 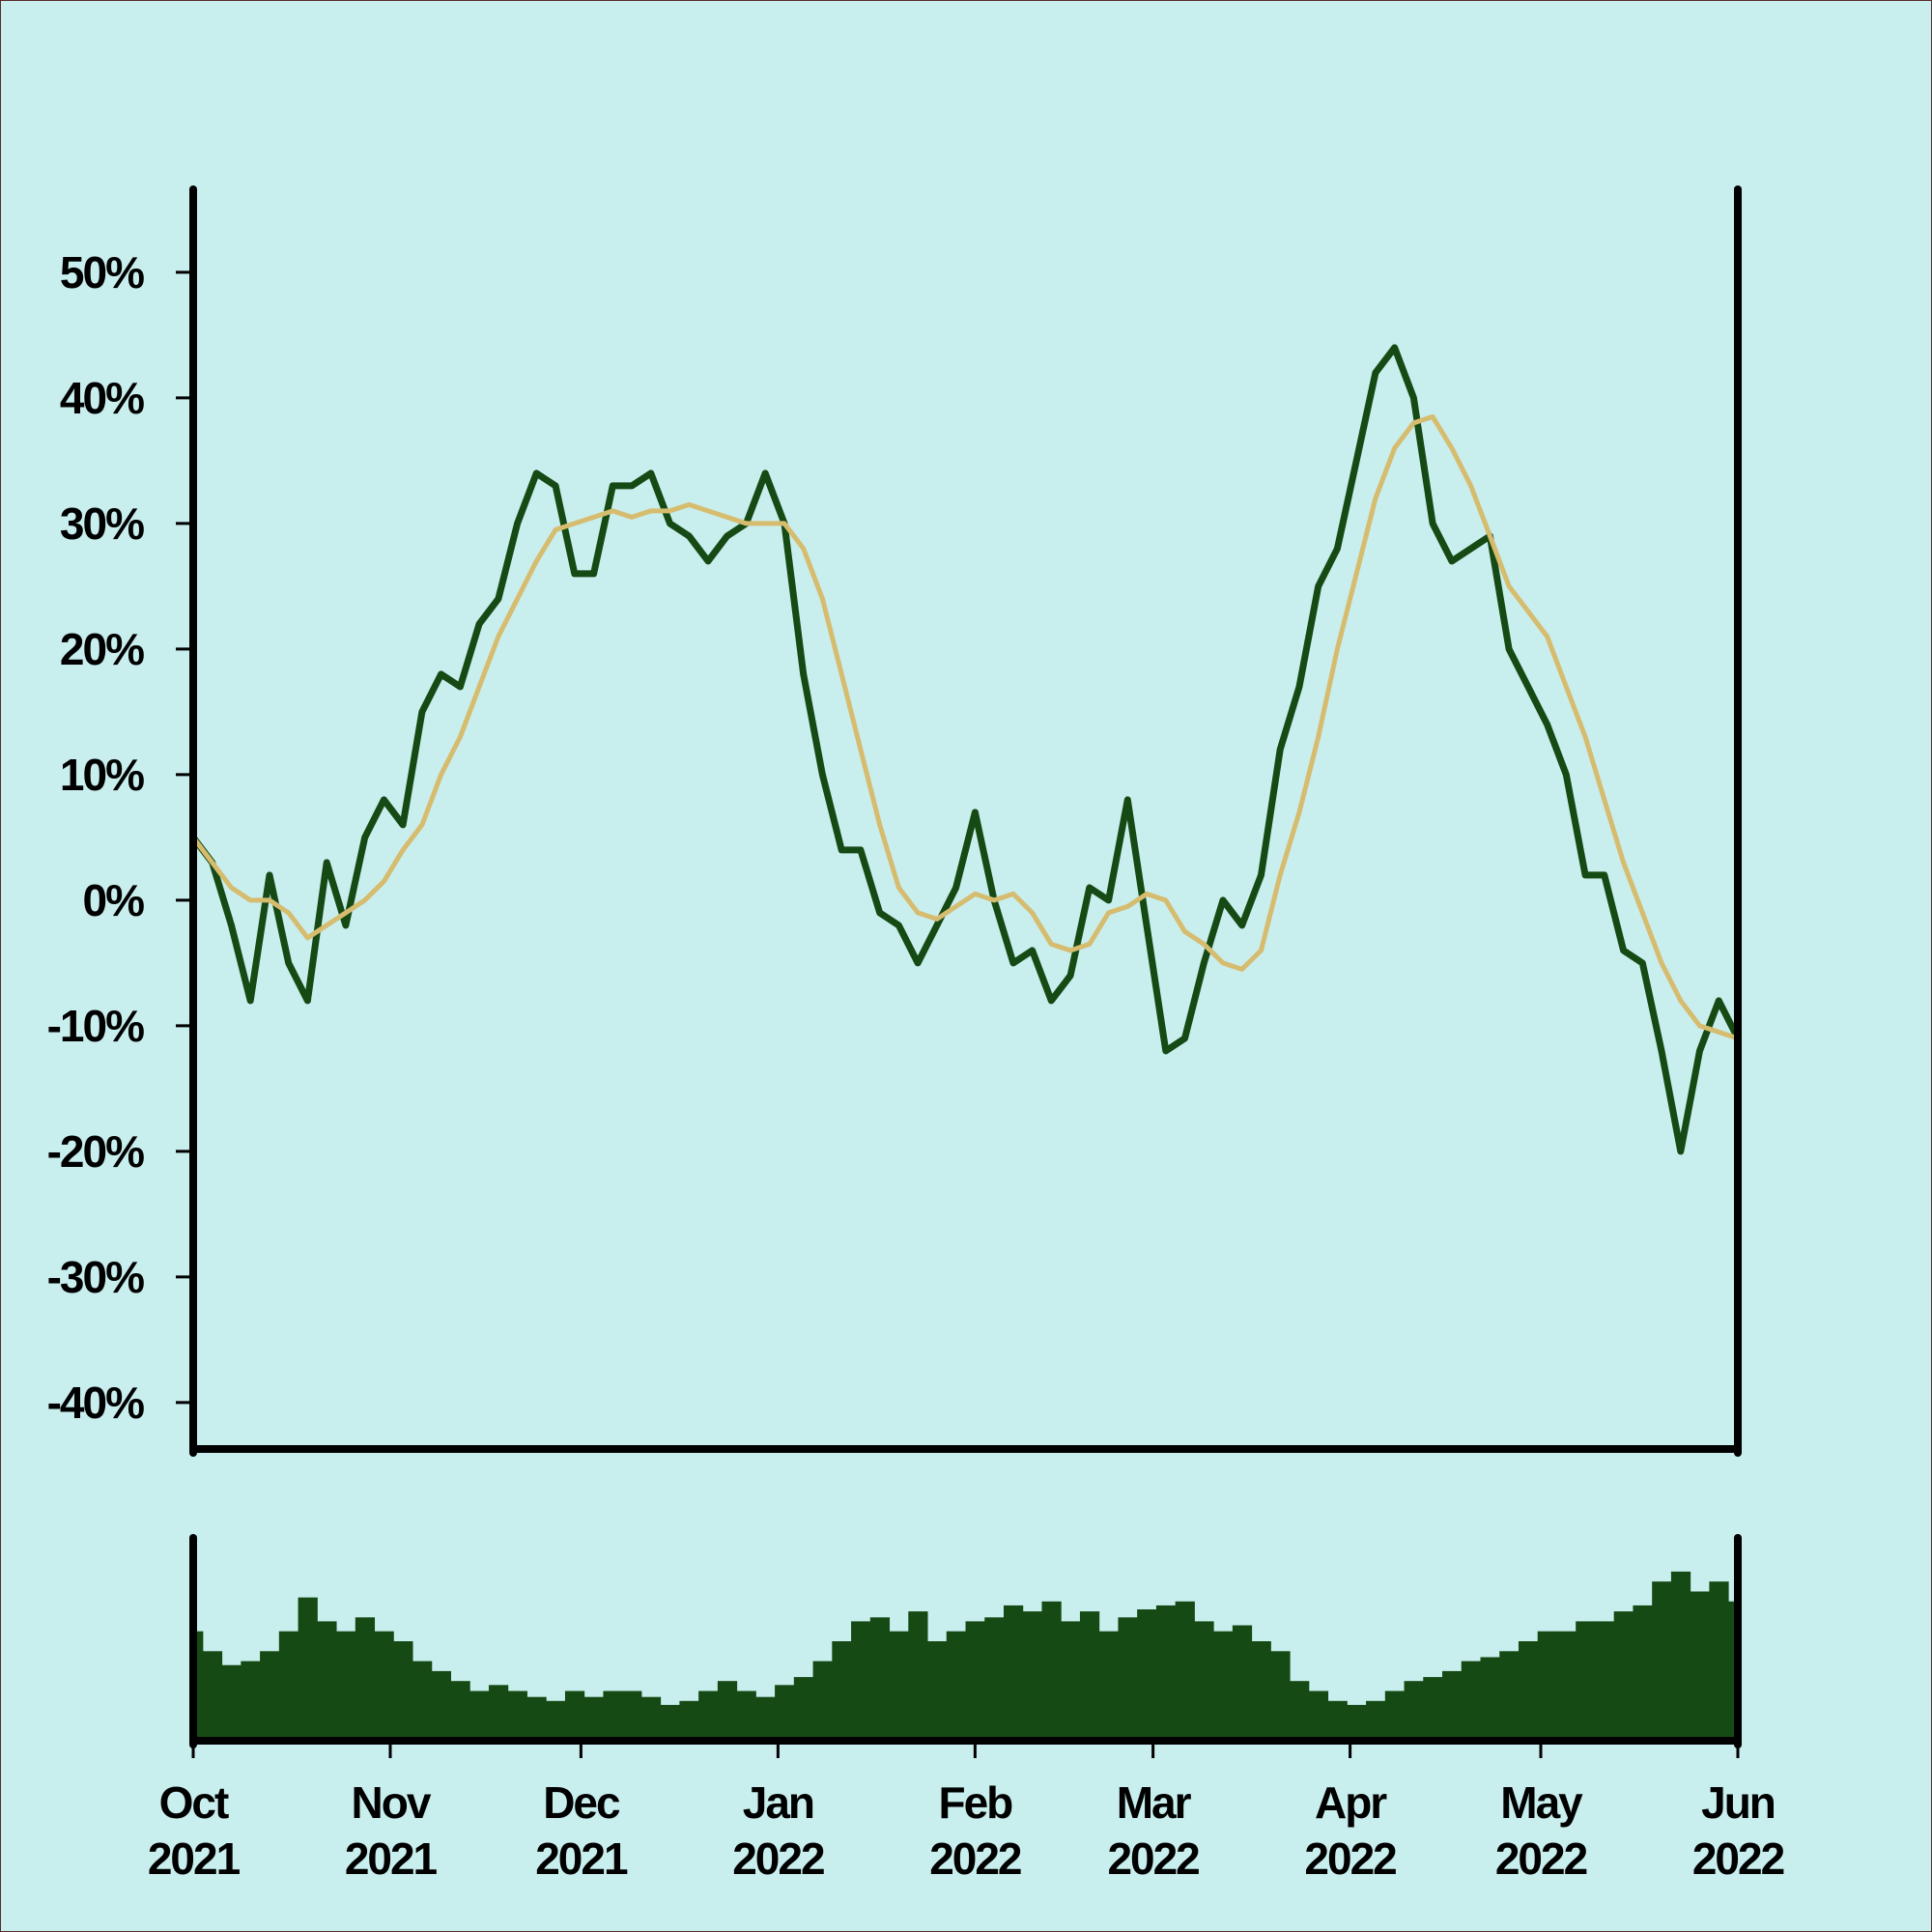 What do you see at coordinates (975, 1802) in the screenshot?
I see `x-tick-label-line: Feb` at bounding box center [975, 1802].